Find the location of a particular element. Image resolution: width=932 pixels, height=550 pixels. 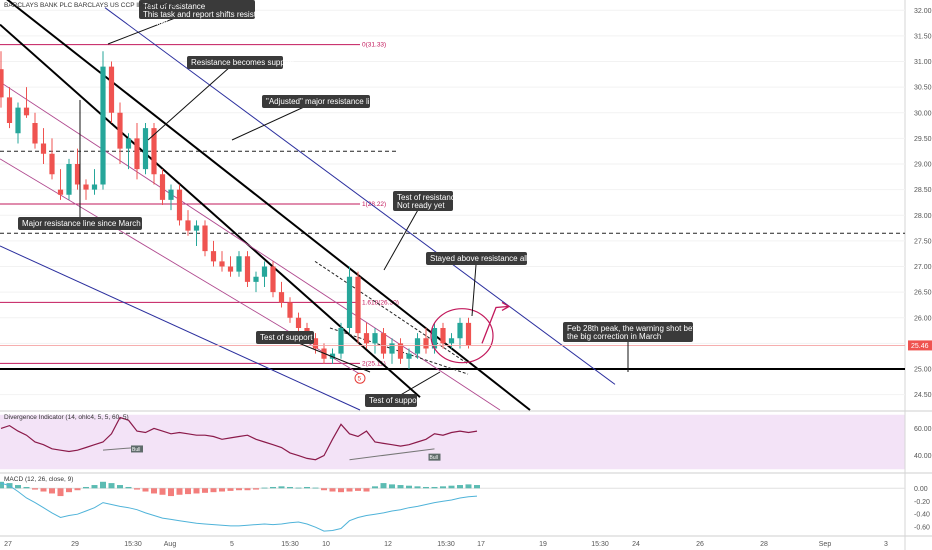

time-tick-label: Aug is located at coordinates (170, 544).